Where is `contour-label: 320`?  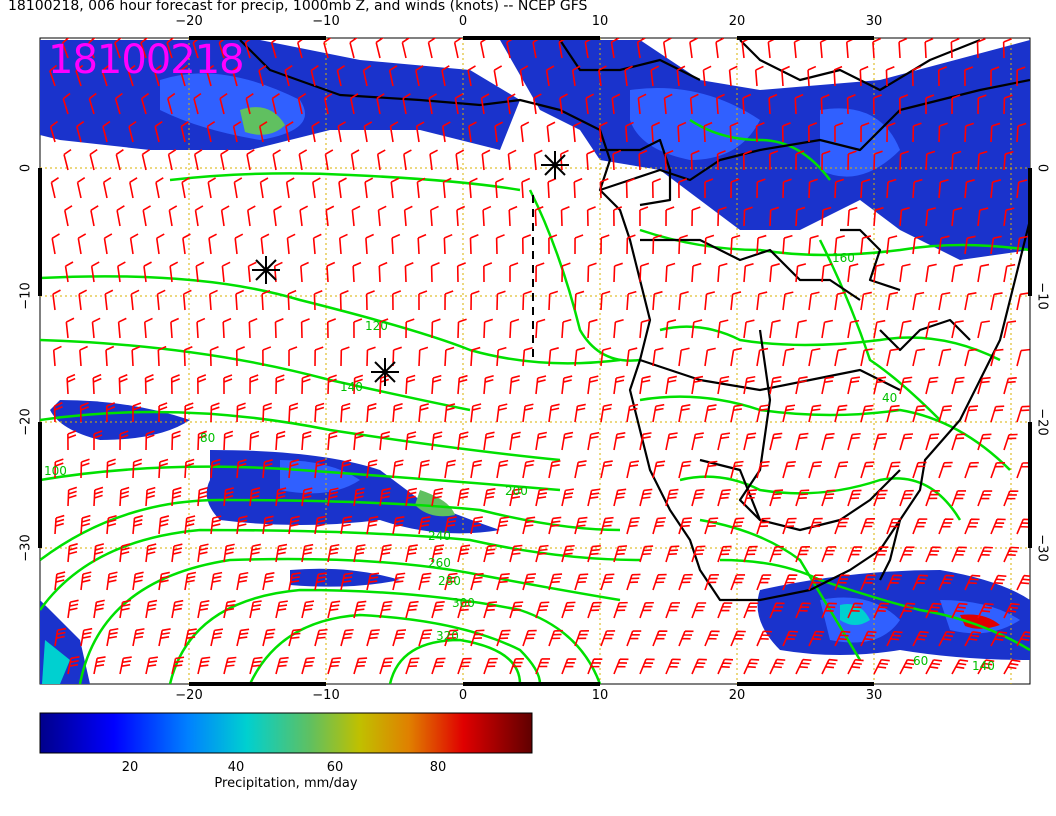 contour-label: 320 is located at coordinates (447, 636).